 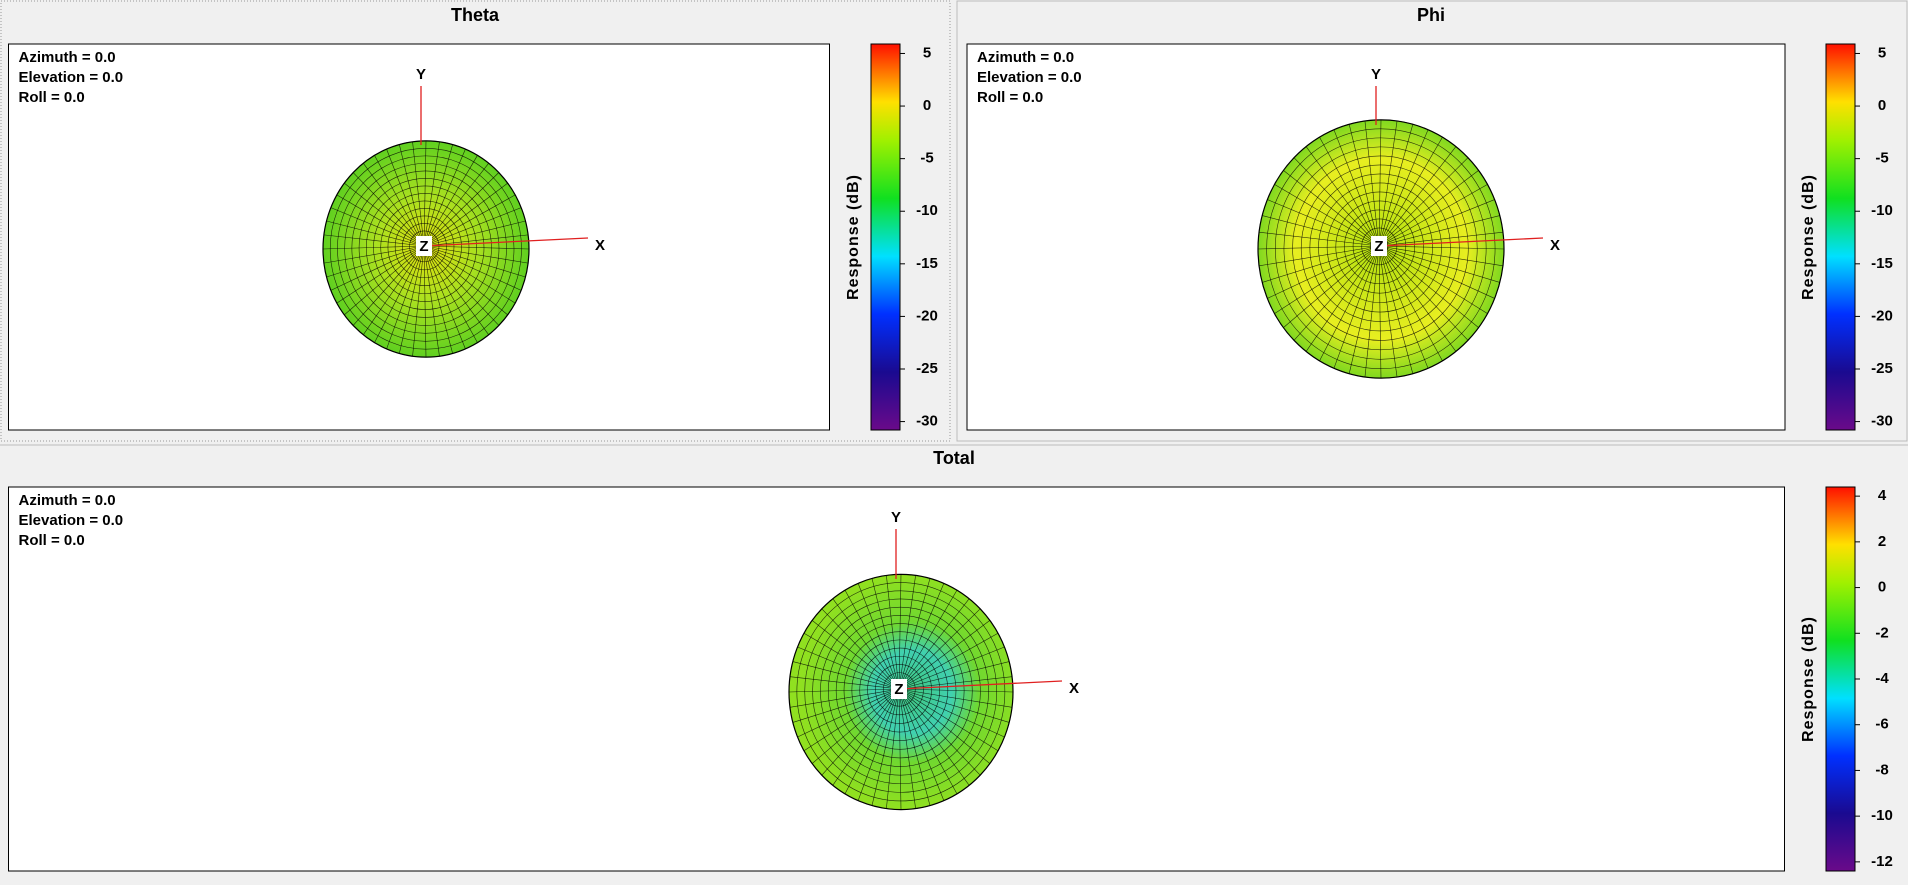 What do you see at coordinates (926, 158) in the screenshot?
I see `colorbar-tick-label: -5` at bounding box center [926, 158].